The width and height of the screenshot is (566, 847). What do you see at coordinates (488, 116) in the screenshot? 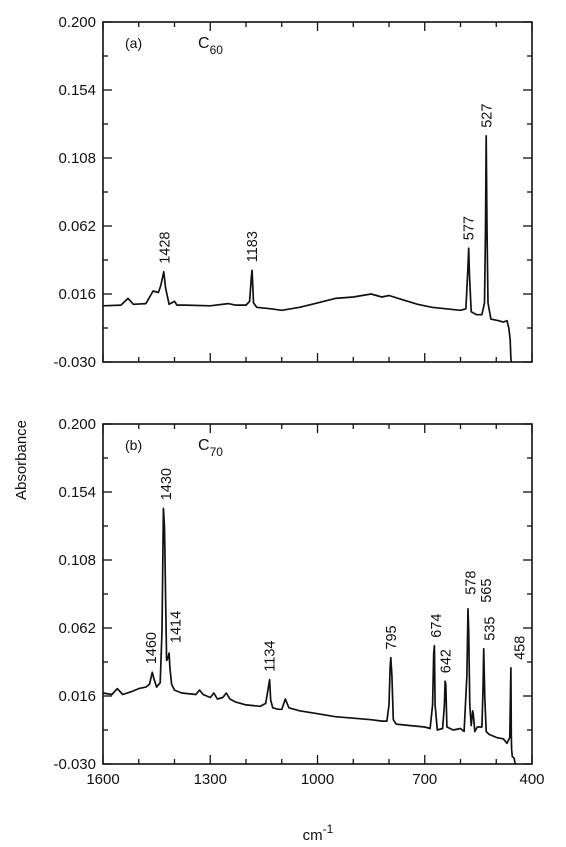
I see `peak-label: 527` at bounding box center [488, 116].